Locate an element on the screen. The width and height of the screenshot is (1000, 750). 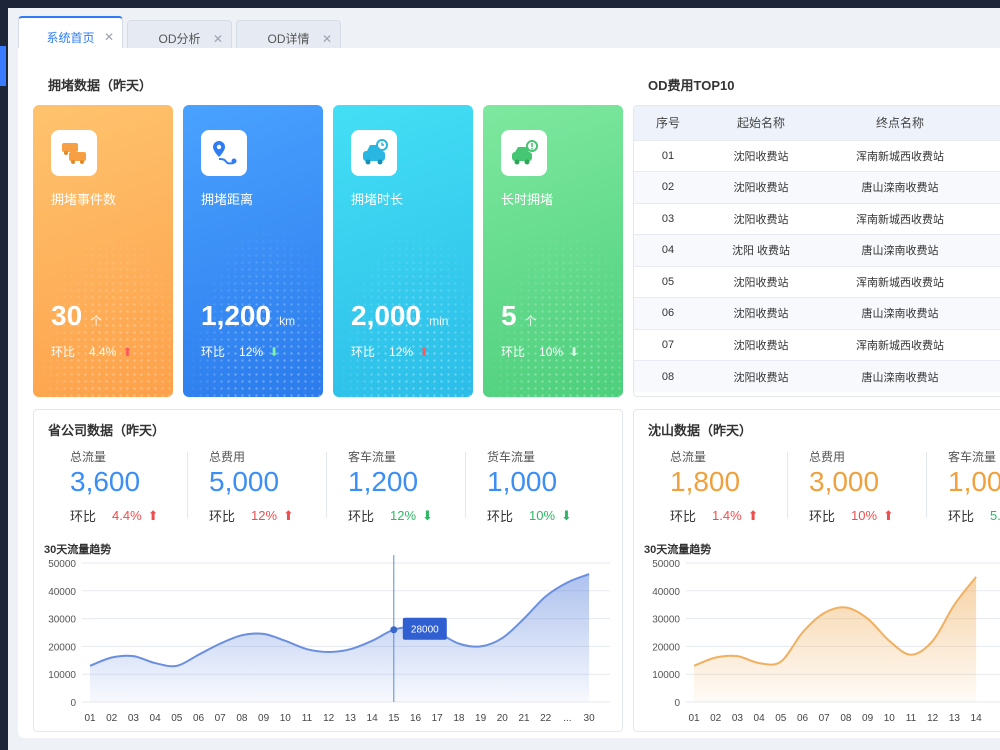
card-label: 长时拥堵 is located at coordinates (527, 199).